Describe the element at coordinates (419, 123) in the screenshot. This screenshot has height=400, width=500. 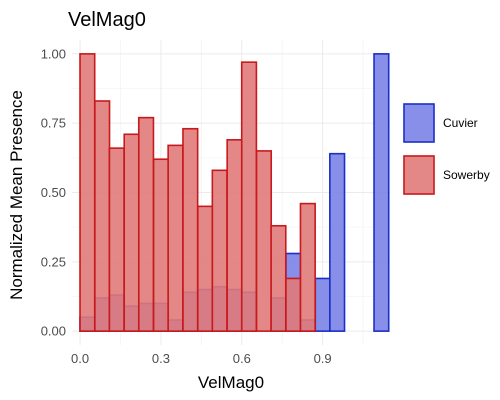
I see `legend-key-cuvier` at that location.